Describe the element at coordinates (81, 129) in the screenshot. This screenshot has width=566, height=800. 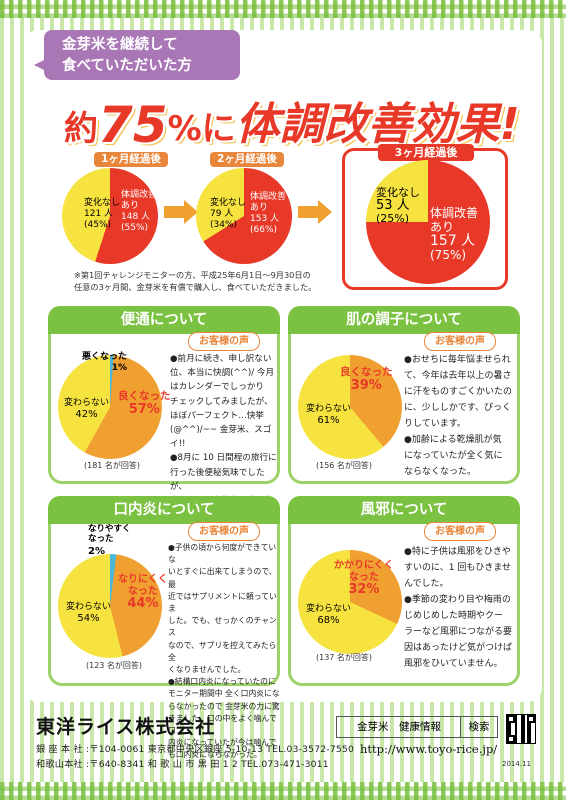
I see `headline-pre: 約` at that location.